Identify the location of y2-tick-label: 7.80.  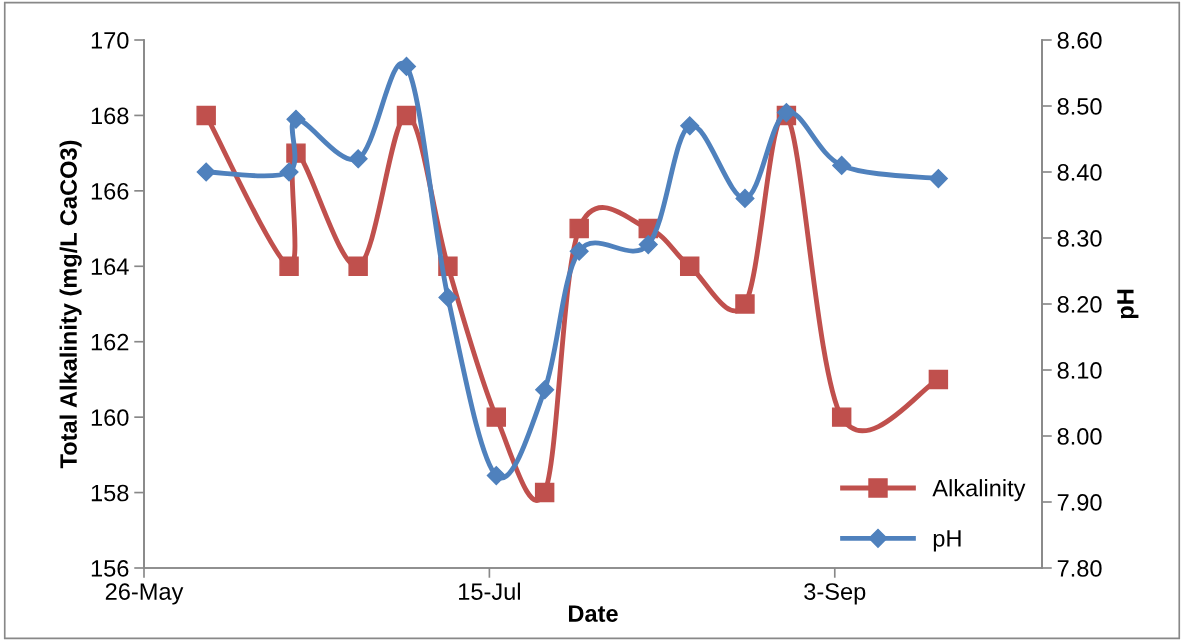
(1079, 568).